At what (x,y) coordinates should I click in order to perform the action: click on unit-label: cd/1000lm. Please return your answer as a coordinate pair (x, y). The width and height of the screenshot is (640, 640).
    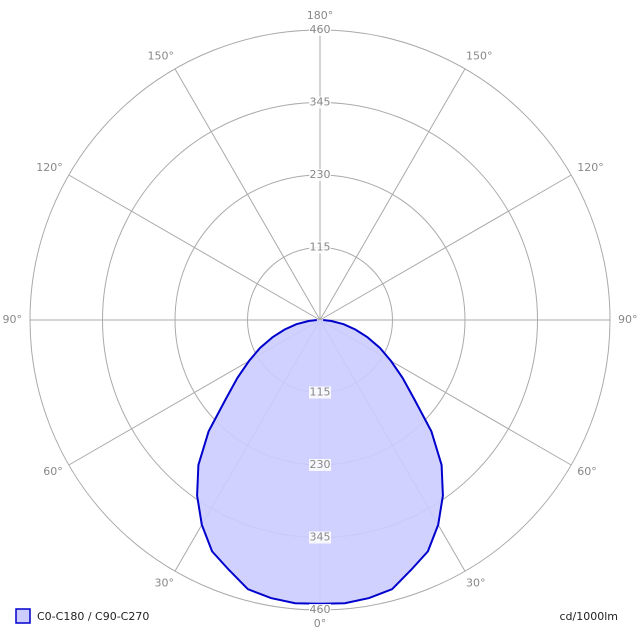
    Looking at the image, I should click on (588, 616).